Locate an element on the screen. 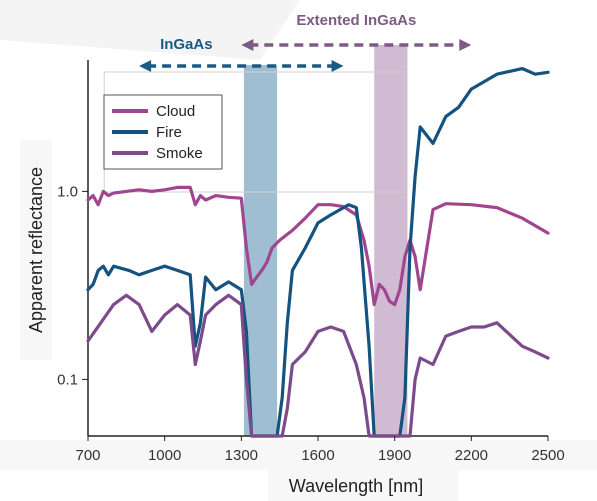 Image resolution: width=597 pixels, height=501 pixels. legend-label-cloud: Cloud is located at coordinates (175, 111).